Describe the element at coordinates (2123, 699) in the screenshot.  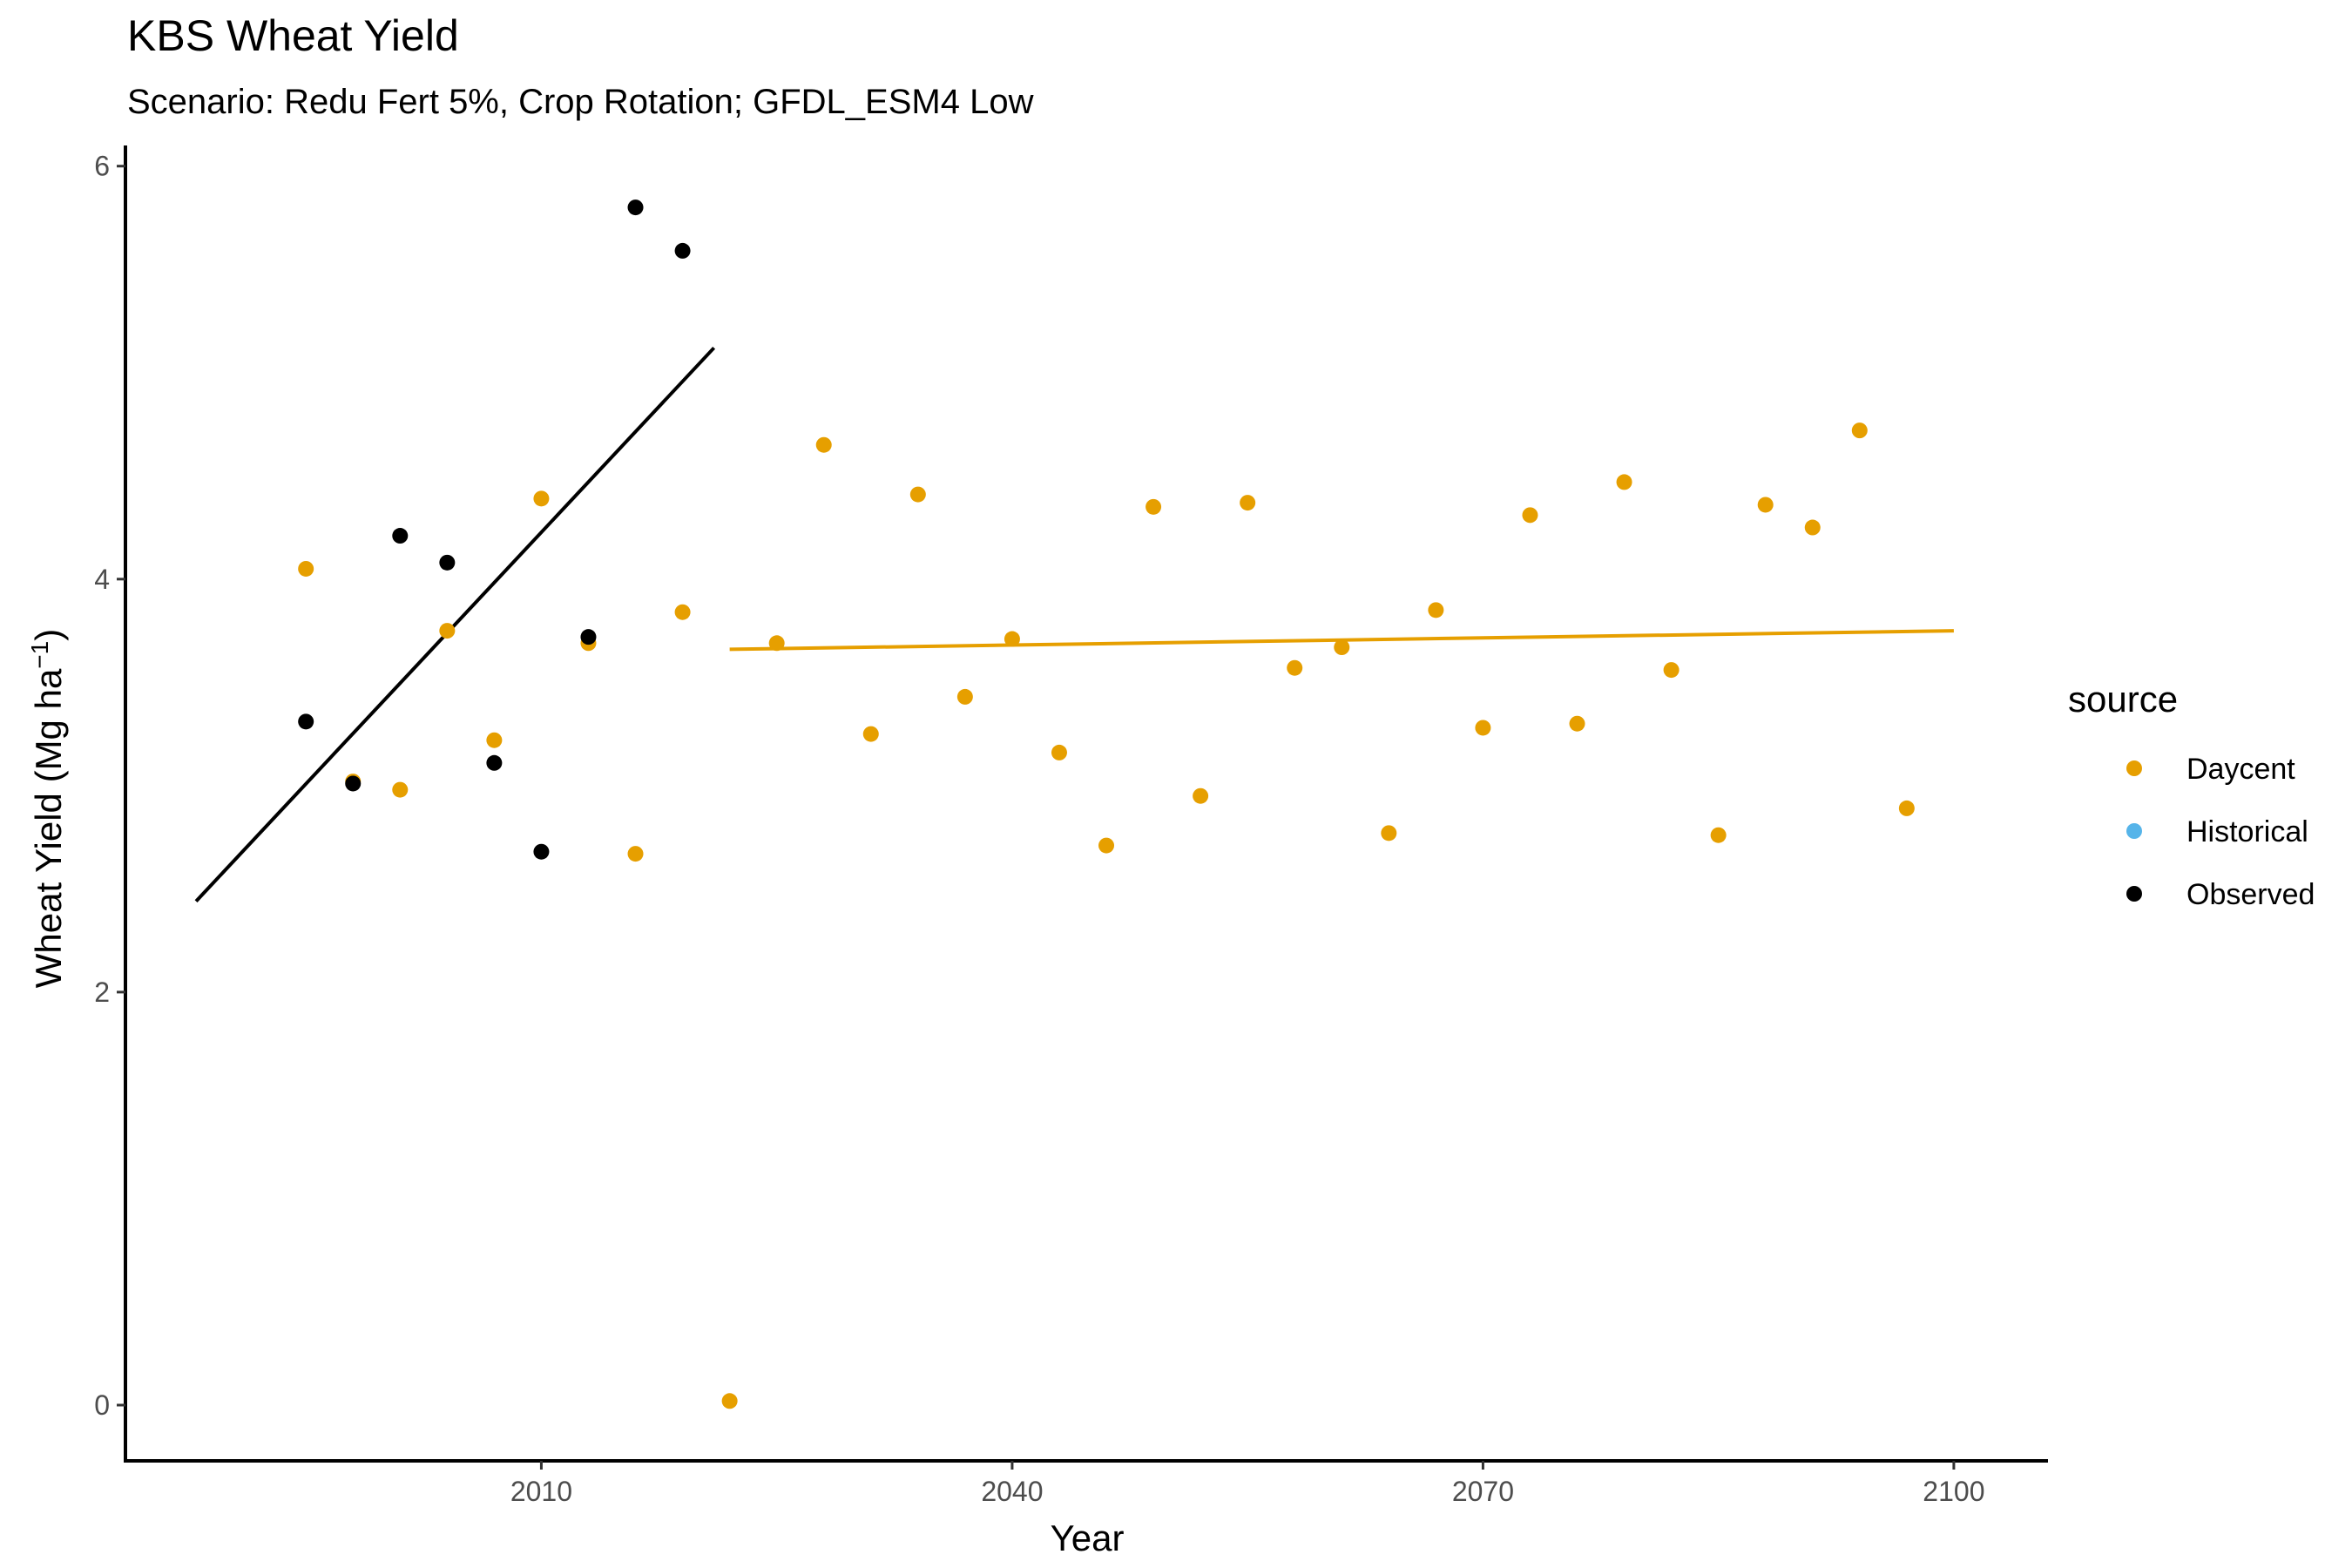
I see `legend-title: source` at that location.